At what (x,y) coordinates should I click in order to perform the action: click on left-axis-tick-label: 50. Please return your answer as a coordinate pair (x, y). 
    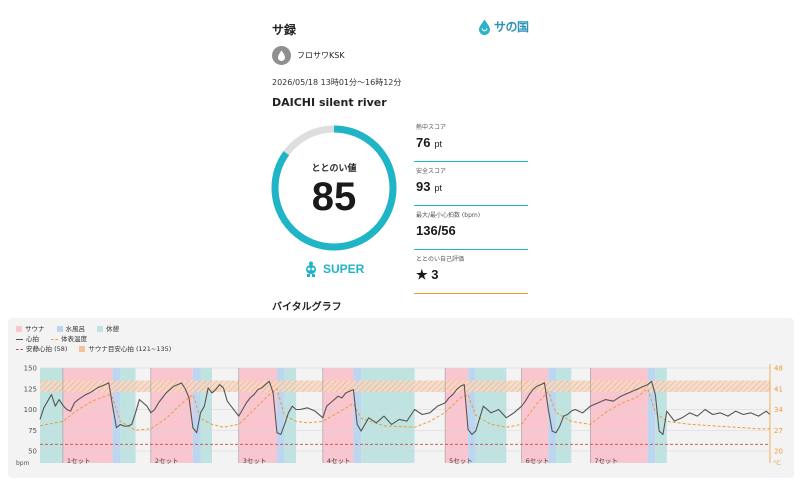
    Looking at the image, I should click on (32, 452).